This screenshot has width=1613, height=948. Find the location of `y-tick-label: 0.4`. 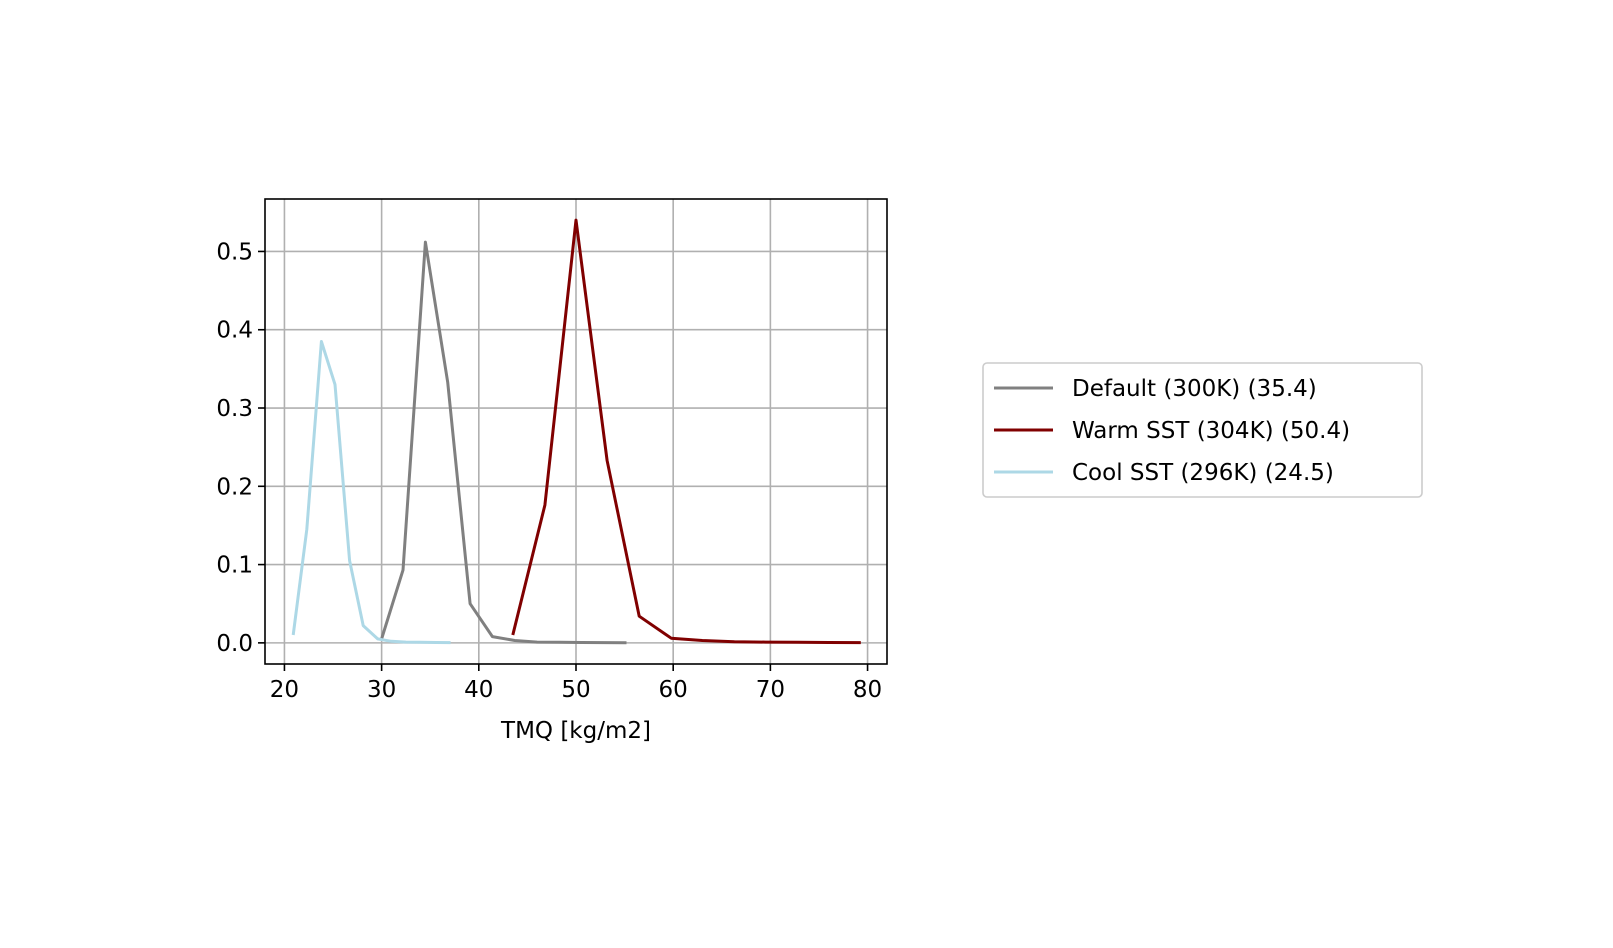

y-tick-label: 0.4 is located at coordinates (234, 331).